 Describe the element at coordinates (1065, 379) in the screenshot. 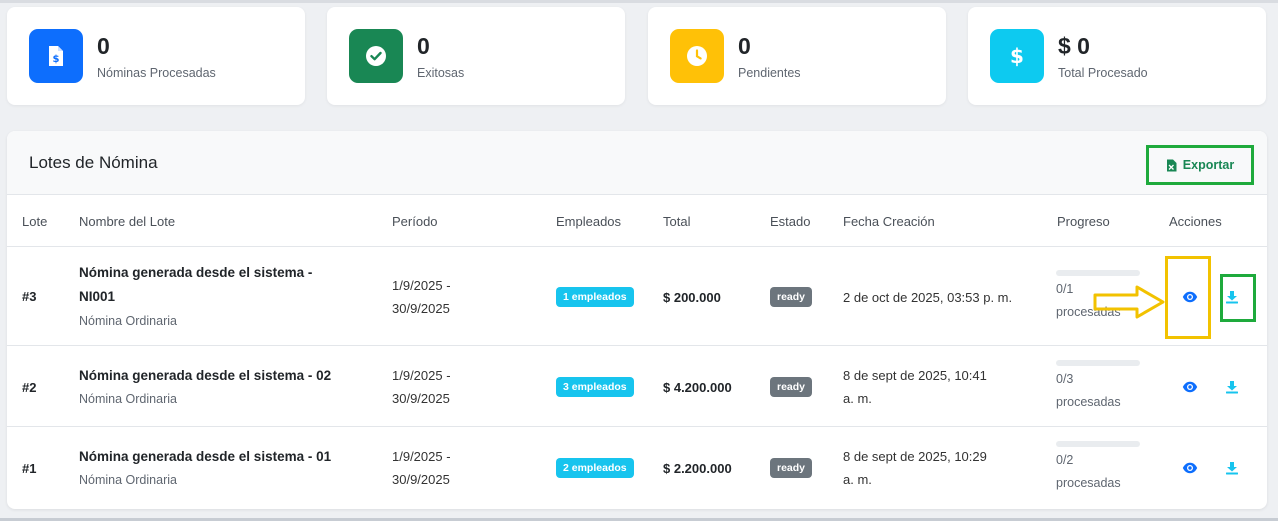

I see `progress-count: 0/3` at that location.